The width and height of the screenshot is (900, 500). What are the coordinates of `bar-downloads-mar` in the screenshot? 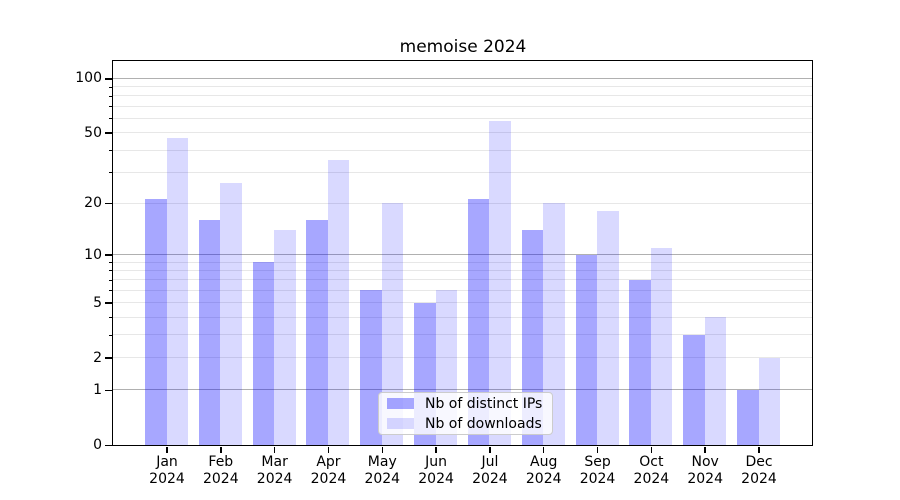 It's located at (285, 337).